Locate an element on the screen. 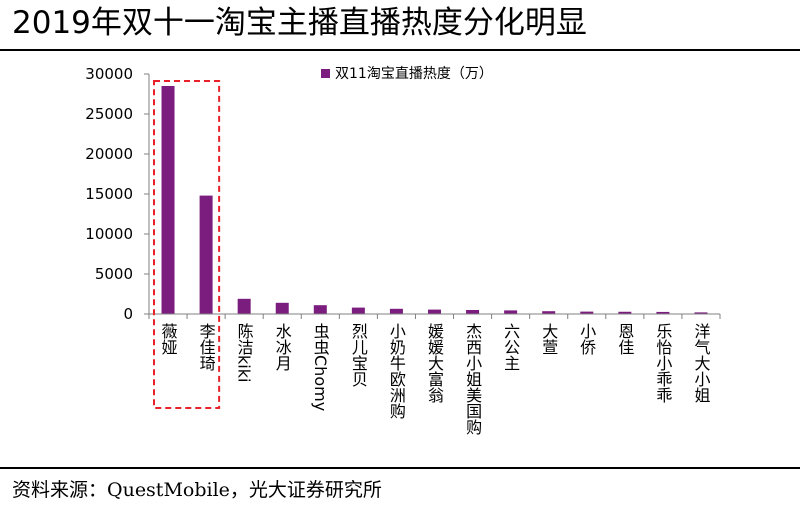 Image resolution: width=800 pixels, height=515 pixels. x-tick-label: 李佳琦 is located at coordinates (206, 347).